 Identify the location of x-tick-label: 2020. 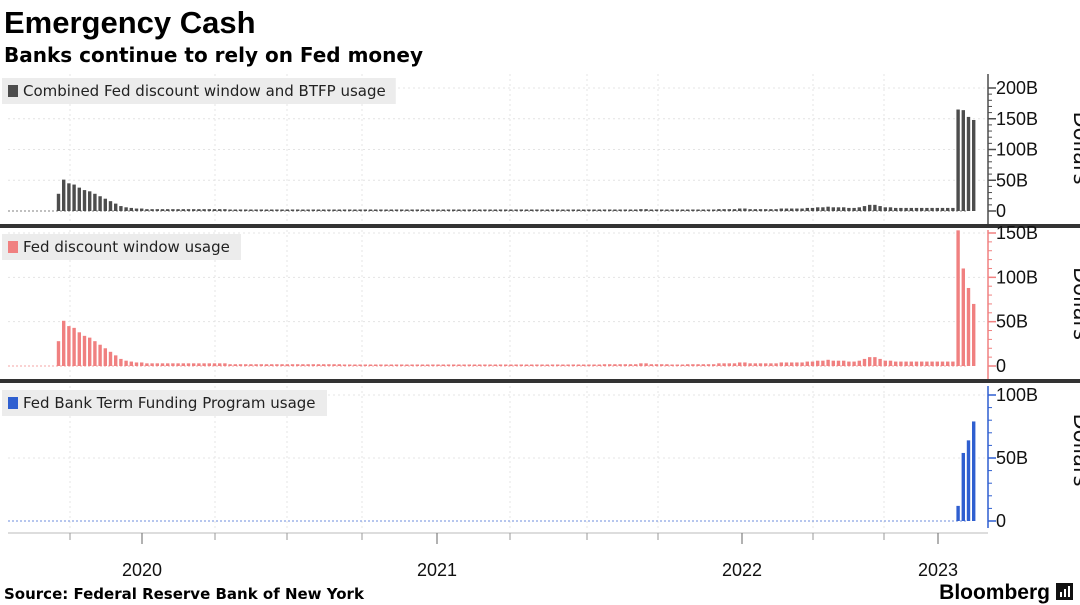
(142, 570).